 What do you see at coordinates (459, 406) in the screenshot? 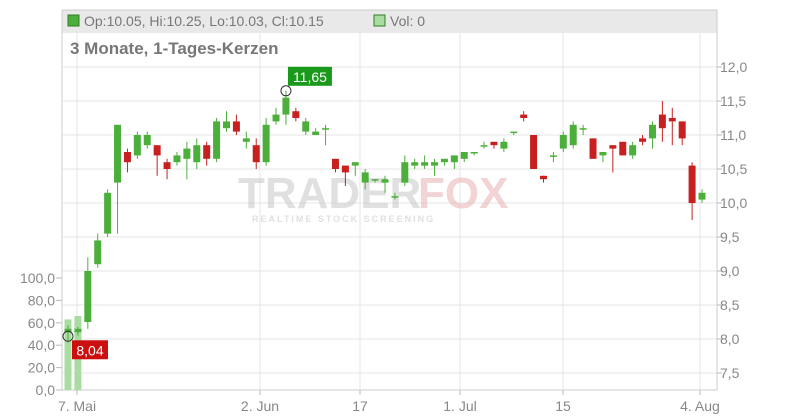
I see `time-tick-label: 1. Jul` at bounding box center [459, 406].